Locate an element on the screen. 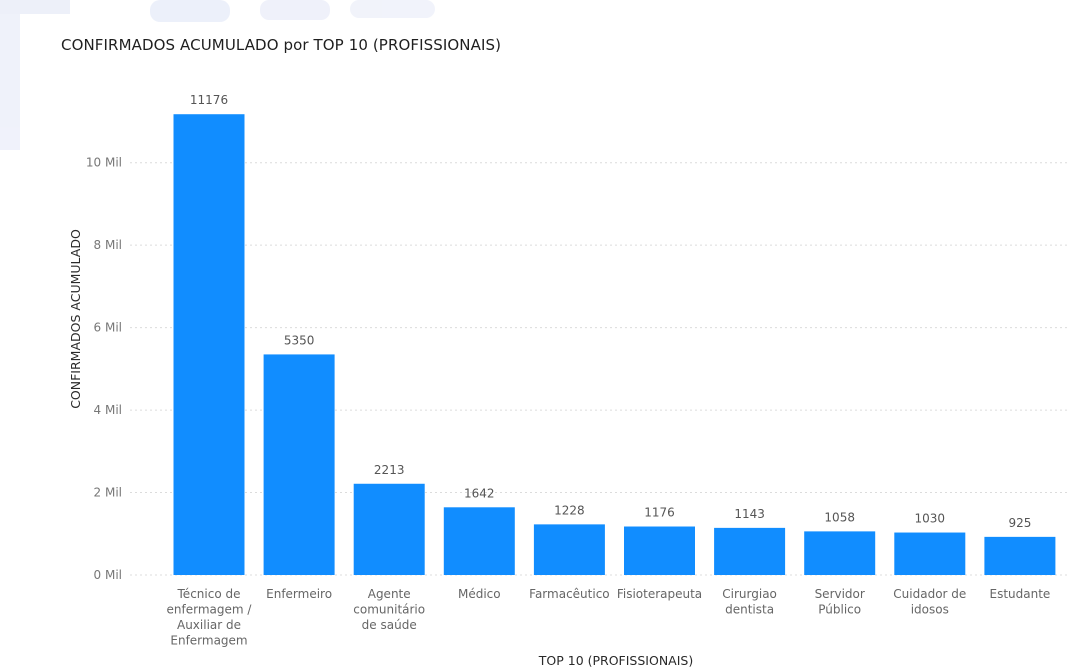 This screenshot has height=671, width=1078. x-tick-label: Farmacêutico is located at coordinates (569, 594).